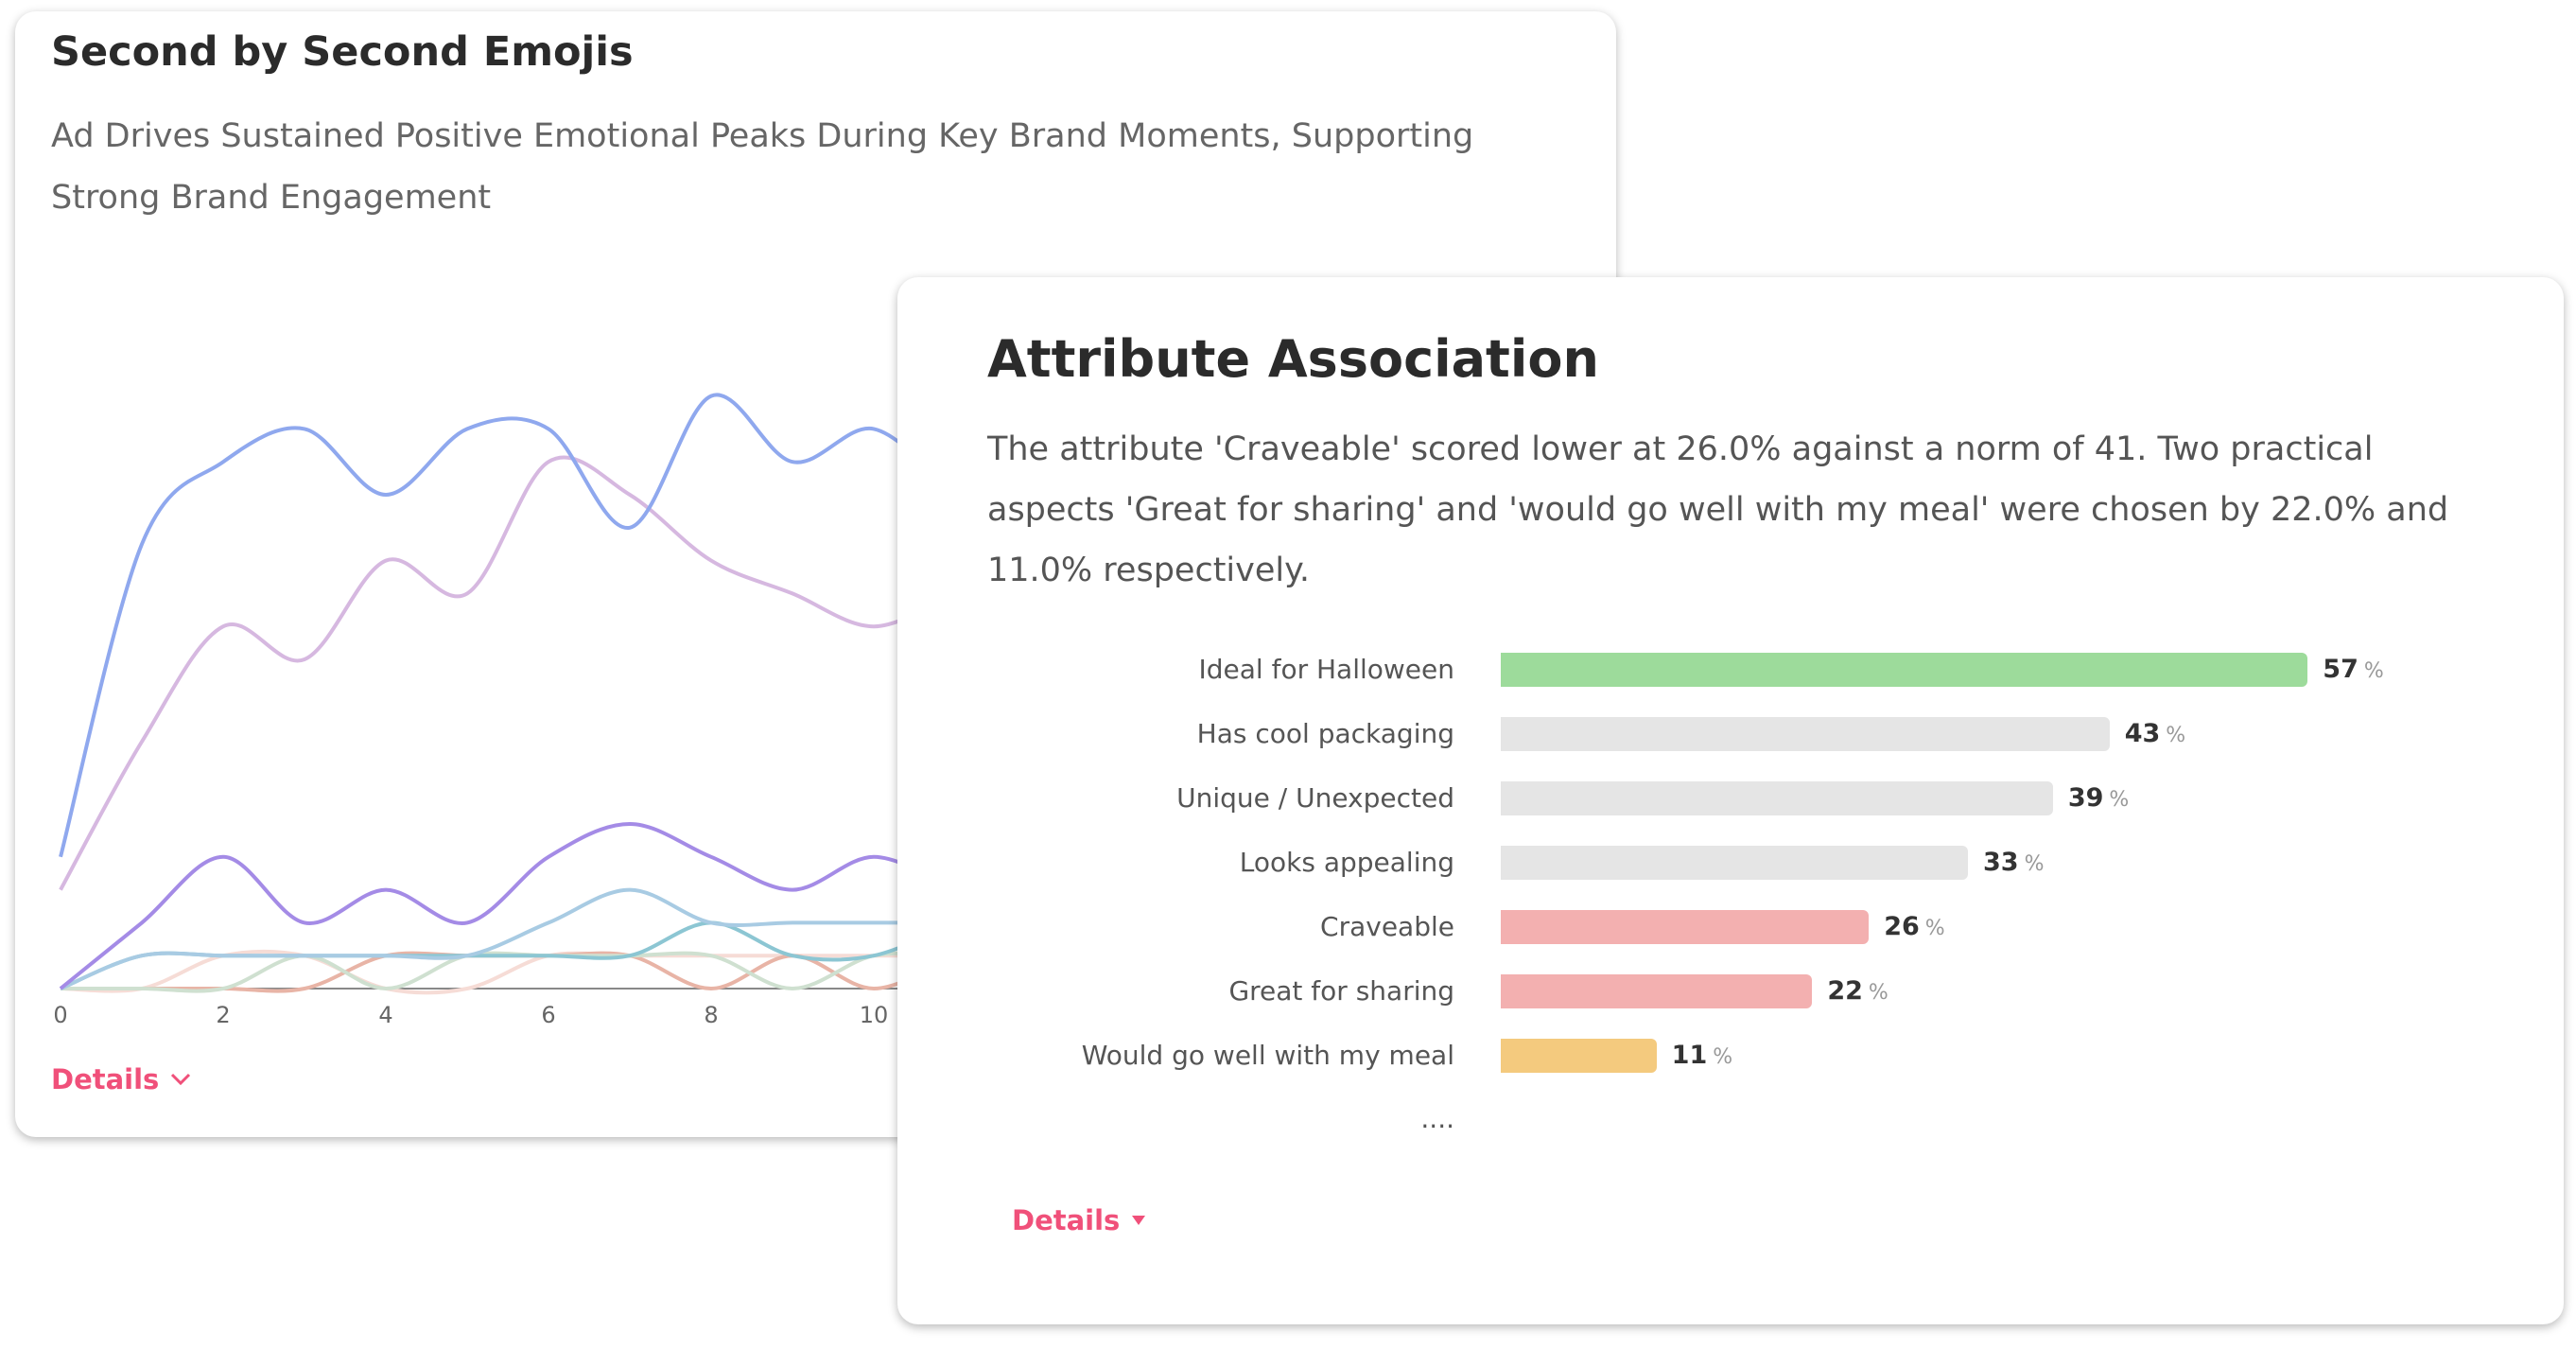  I want to click on chevron-down-icon, so click(181, 1079).